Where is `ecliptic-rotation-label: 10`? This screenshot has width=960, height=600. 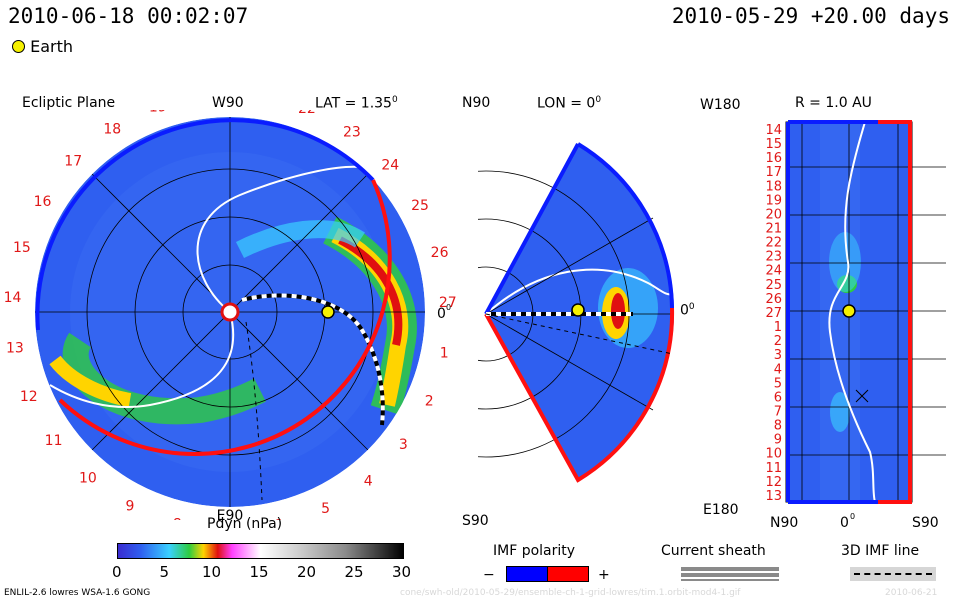 ecliptic-rotation-label: 10 is located at coordinates (88, 478).